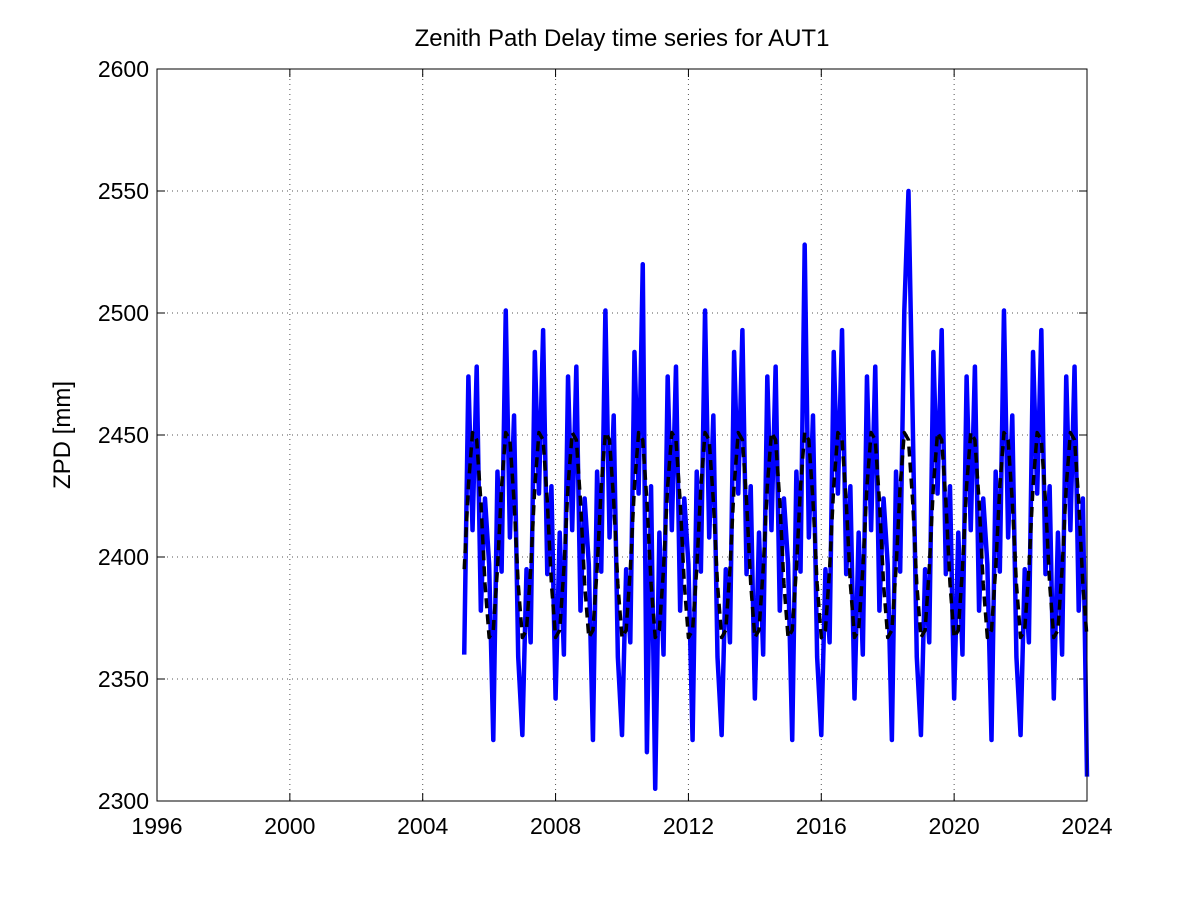 The width and height of the screenshot is (1201, 901). Describe the element at coordinates (775, 535) in the screenshot. I see `fit-line` at that location.